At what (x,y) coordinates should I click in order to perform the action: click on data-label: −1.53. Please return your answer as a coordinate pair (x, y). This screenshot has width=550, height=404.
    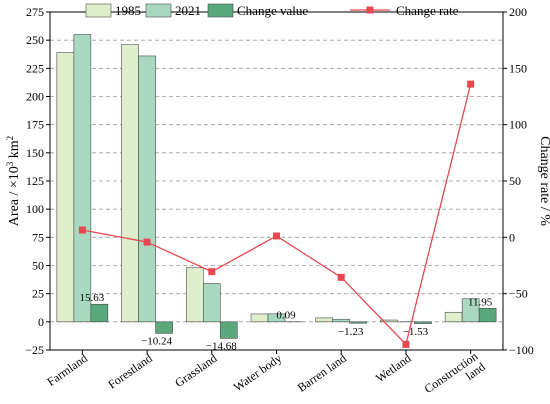
    Looking at the image, I should click on (416, 332).